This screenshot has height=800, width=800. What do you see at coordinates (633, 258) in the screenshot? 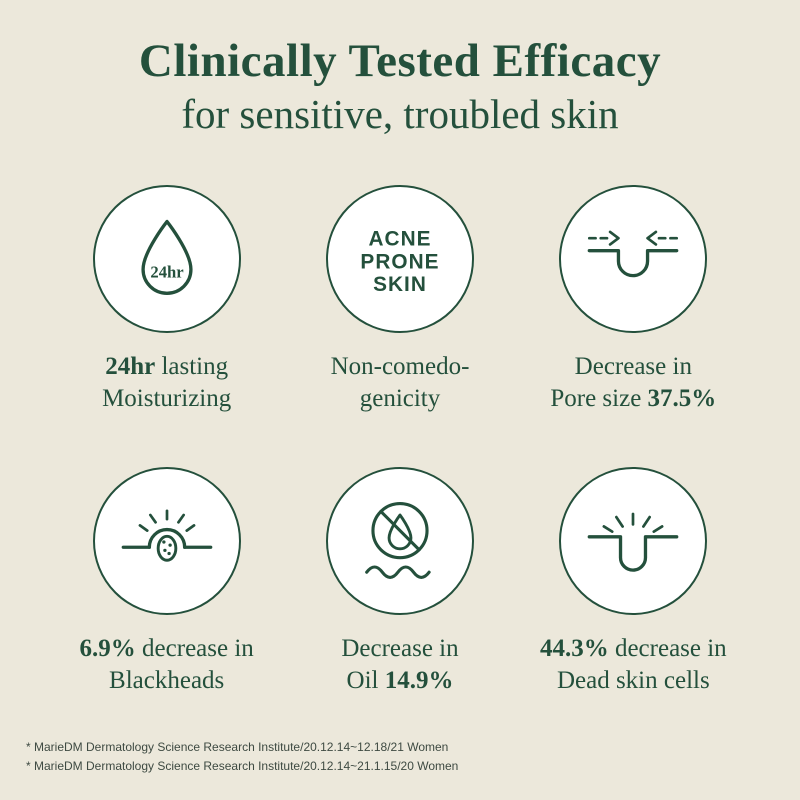
I see `pore-size-decrease-icon` at bounding box center [633, 258].